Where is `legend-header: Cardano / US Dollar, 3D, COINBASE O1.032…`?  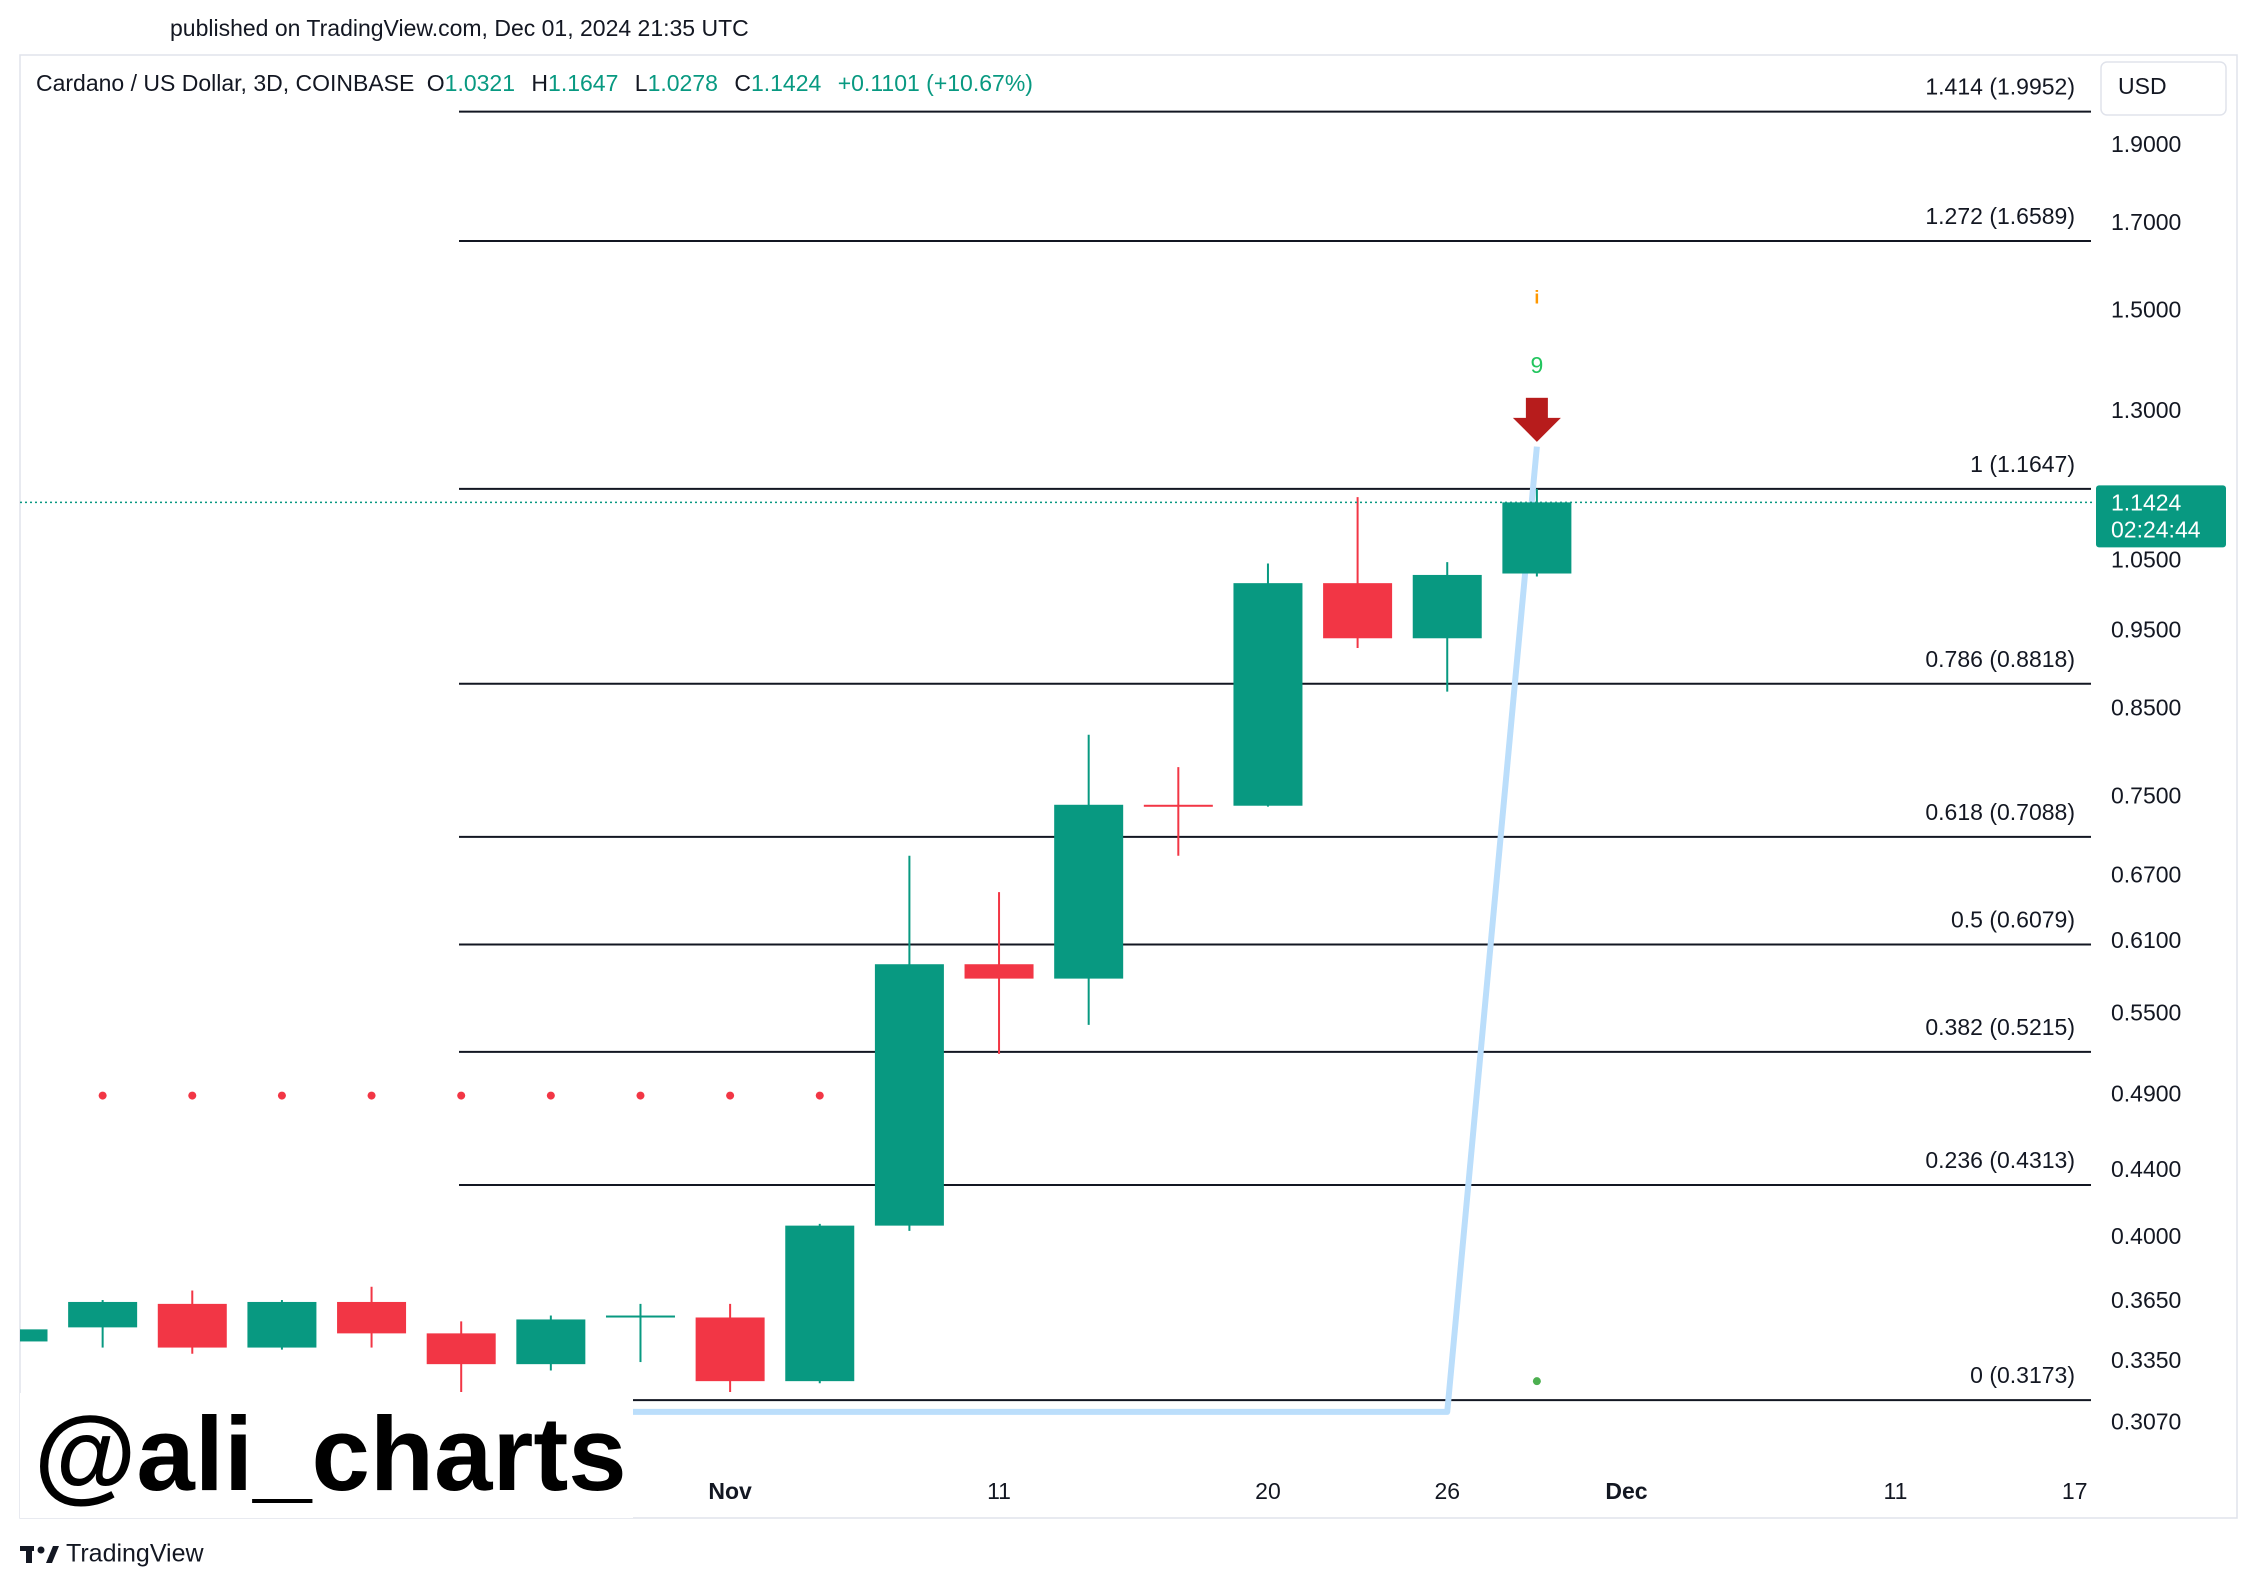
legend-header: Cardano / US Dollar, 3D, COINBASE O1.032… is located at coordinates (534, 83).